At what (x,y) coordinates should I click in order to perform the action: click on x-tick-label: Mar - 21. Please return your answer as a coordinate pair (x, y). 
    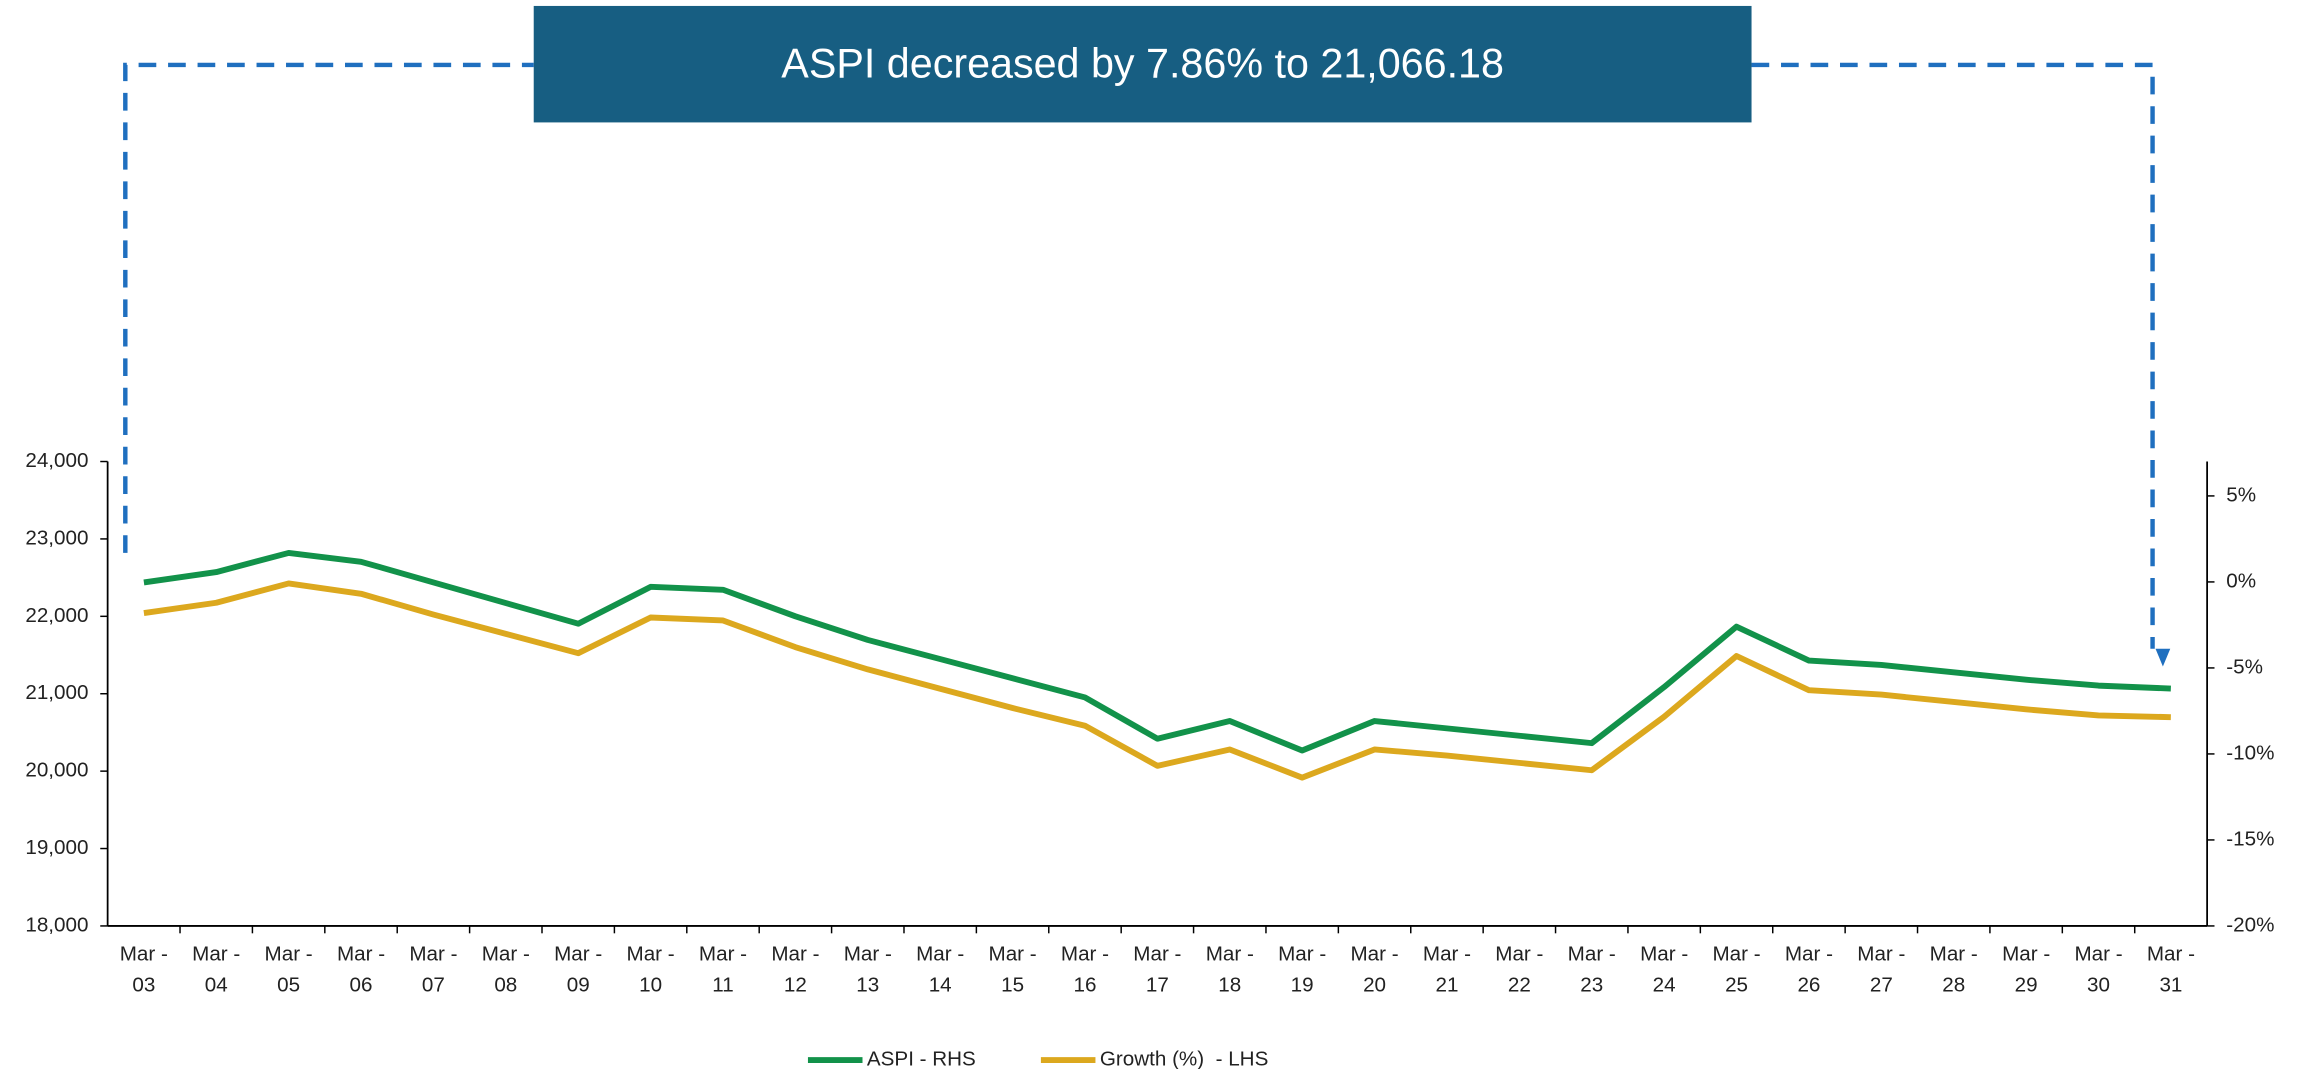
    Looking at the image, I should click on (1447, 970).